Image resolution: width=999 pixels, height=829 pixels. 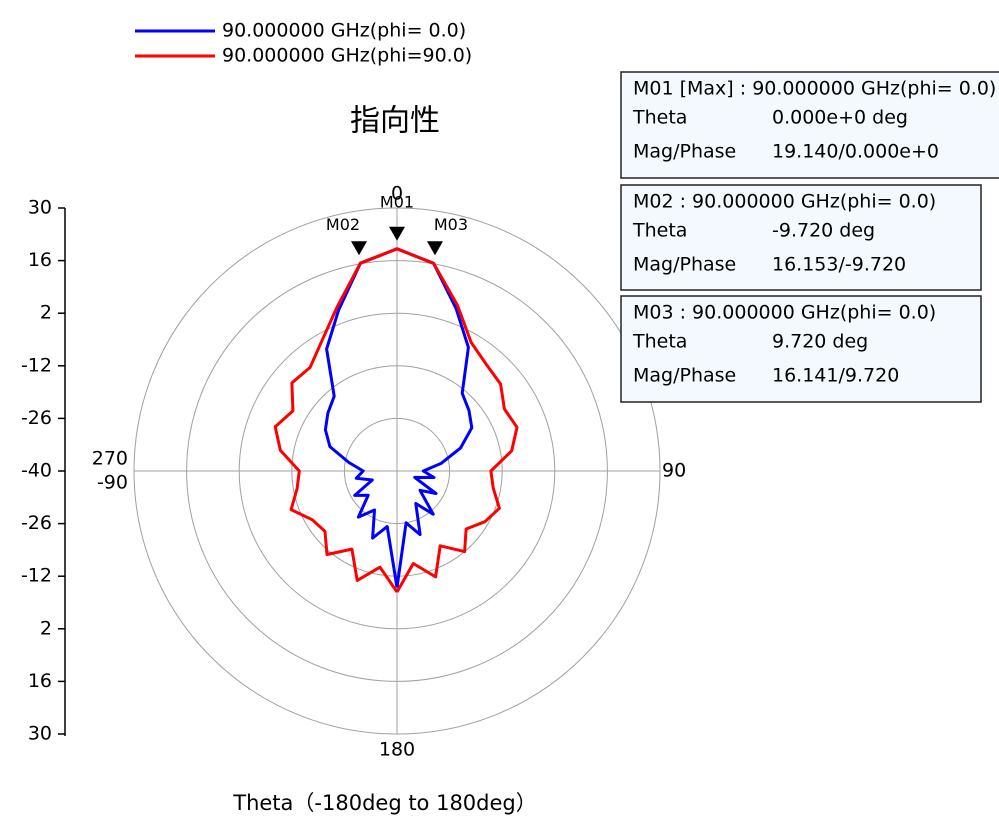 I want to click on marker-row-value: 0.000e+0 deg, so click(x=840, y=118).